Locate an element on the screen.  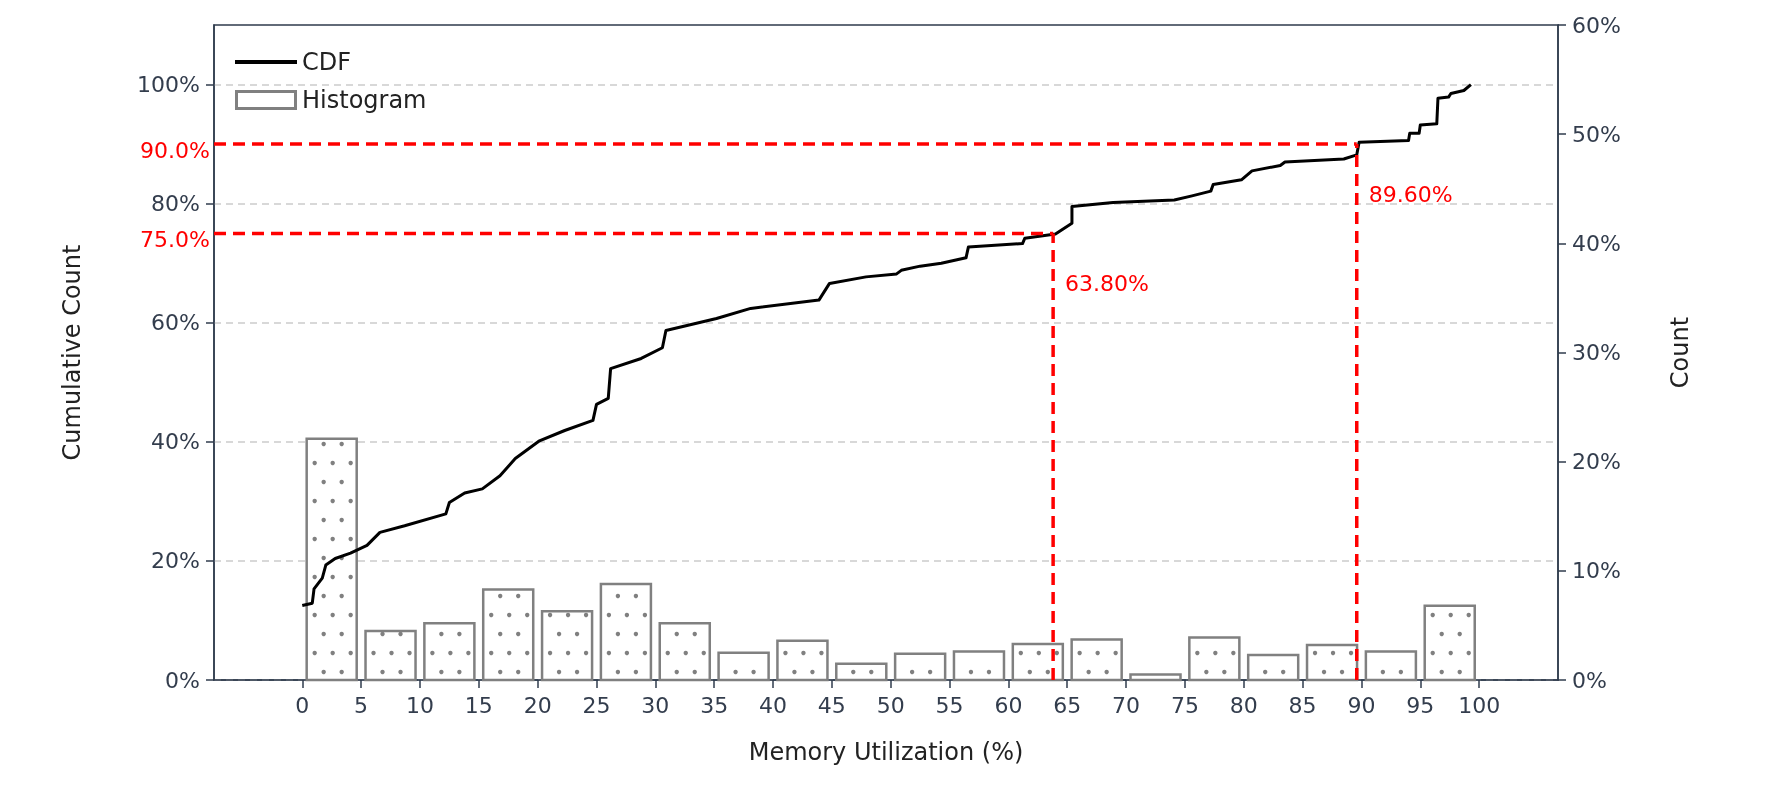
ref-line-label: 89.60% is located at coordinates (1410, 194).